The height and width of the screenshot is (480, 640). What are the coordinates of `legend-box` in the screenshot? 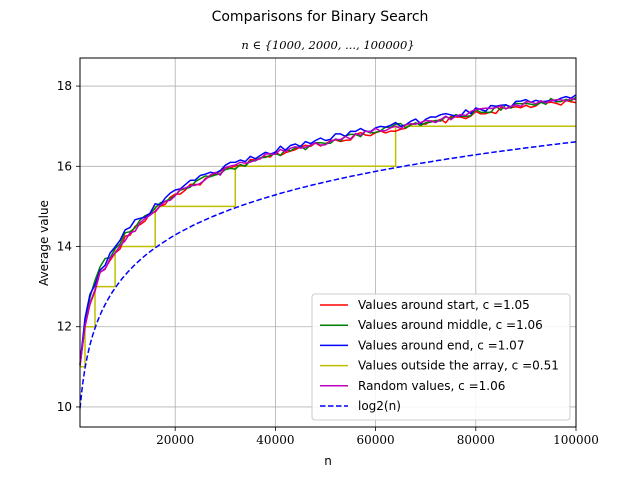 It's located at (441, 357).